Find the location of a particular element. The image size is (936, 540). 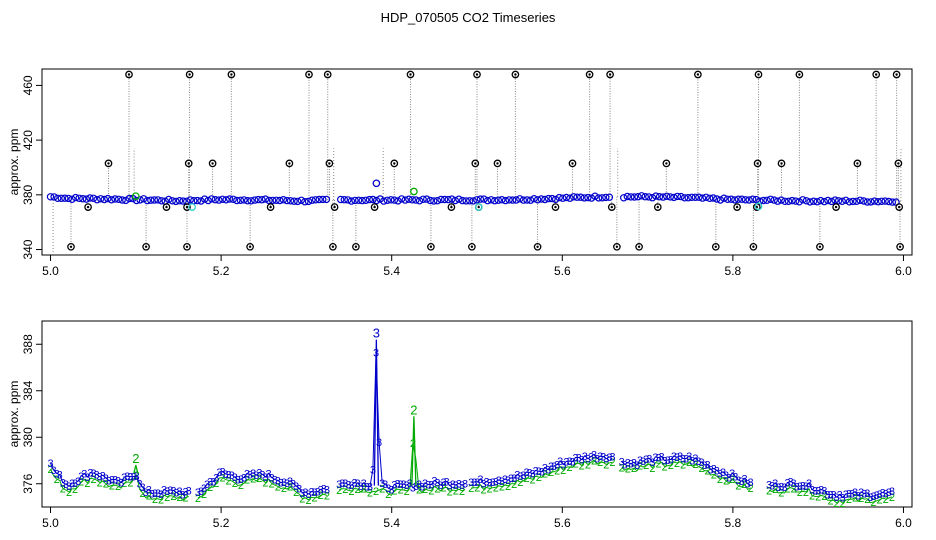

spike-label: 2 is located at coordinates (413, 409).